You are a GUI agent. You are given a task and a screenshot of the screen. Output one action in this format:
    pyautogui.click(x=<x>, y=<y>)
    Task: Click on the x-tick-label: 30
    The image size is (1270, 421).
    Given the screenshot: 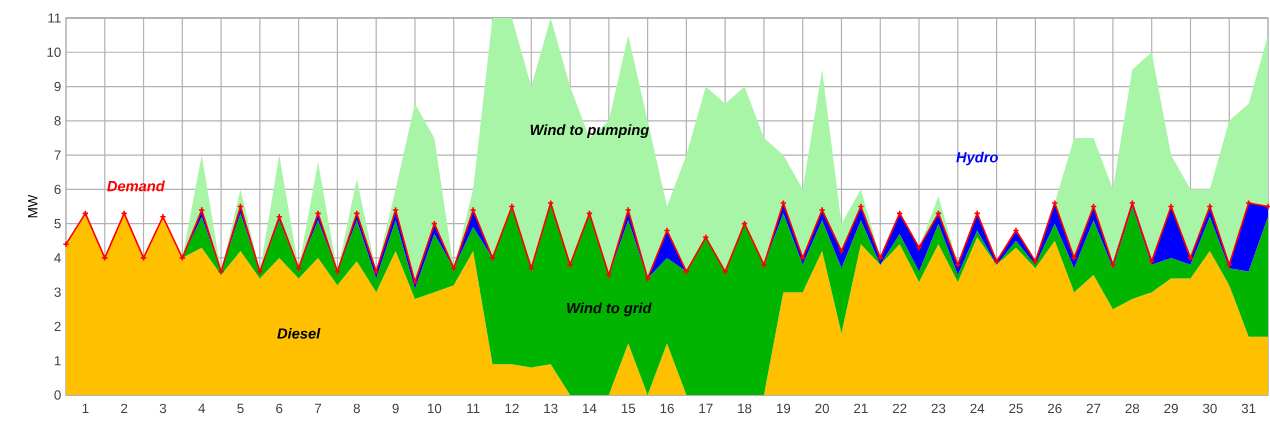 What is the action you would take?
    pyautogui.click(x=1209, y=408)
    